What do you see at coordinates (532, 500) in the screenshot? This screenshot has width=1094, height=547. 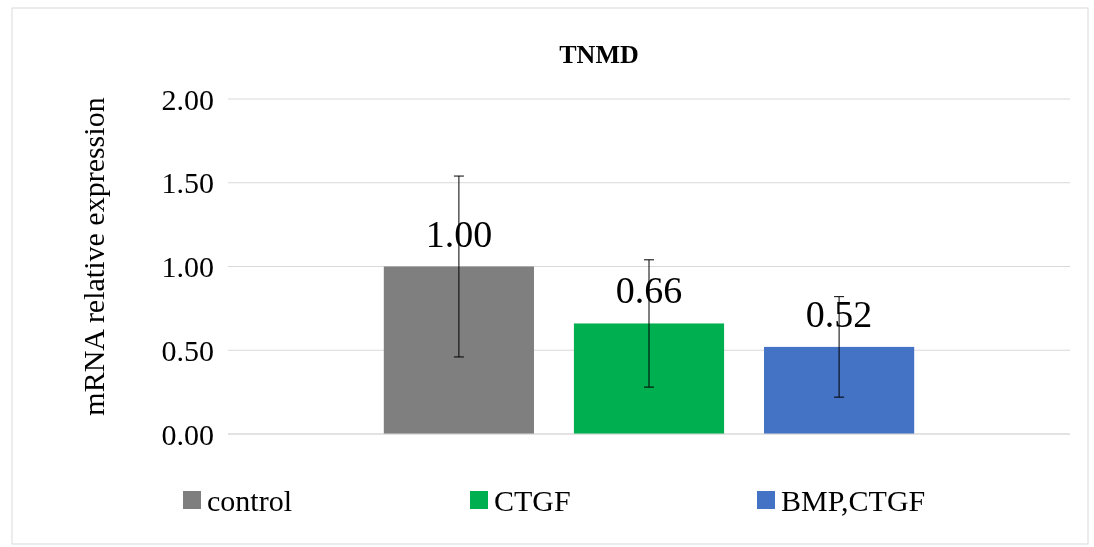 I see `legend-label: CTGF` at bounding box center [532, 500].